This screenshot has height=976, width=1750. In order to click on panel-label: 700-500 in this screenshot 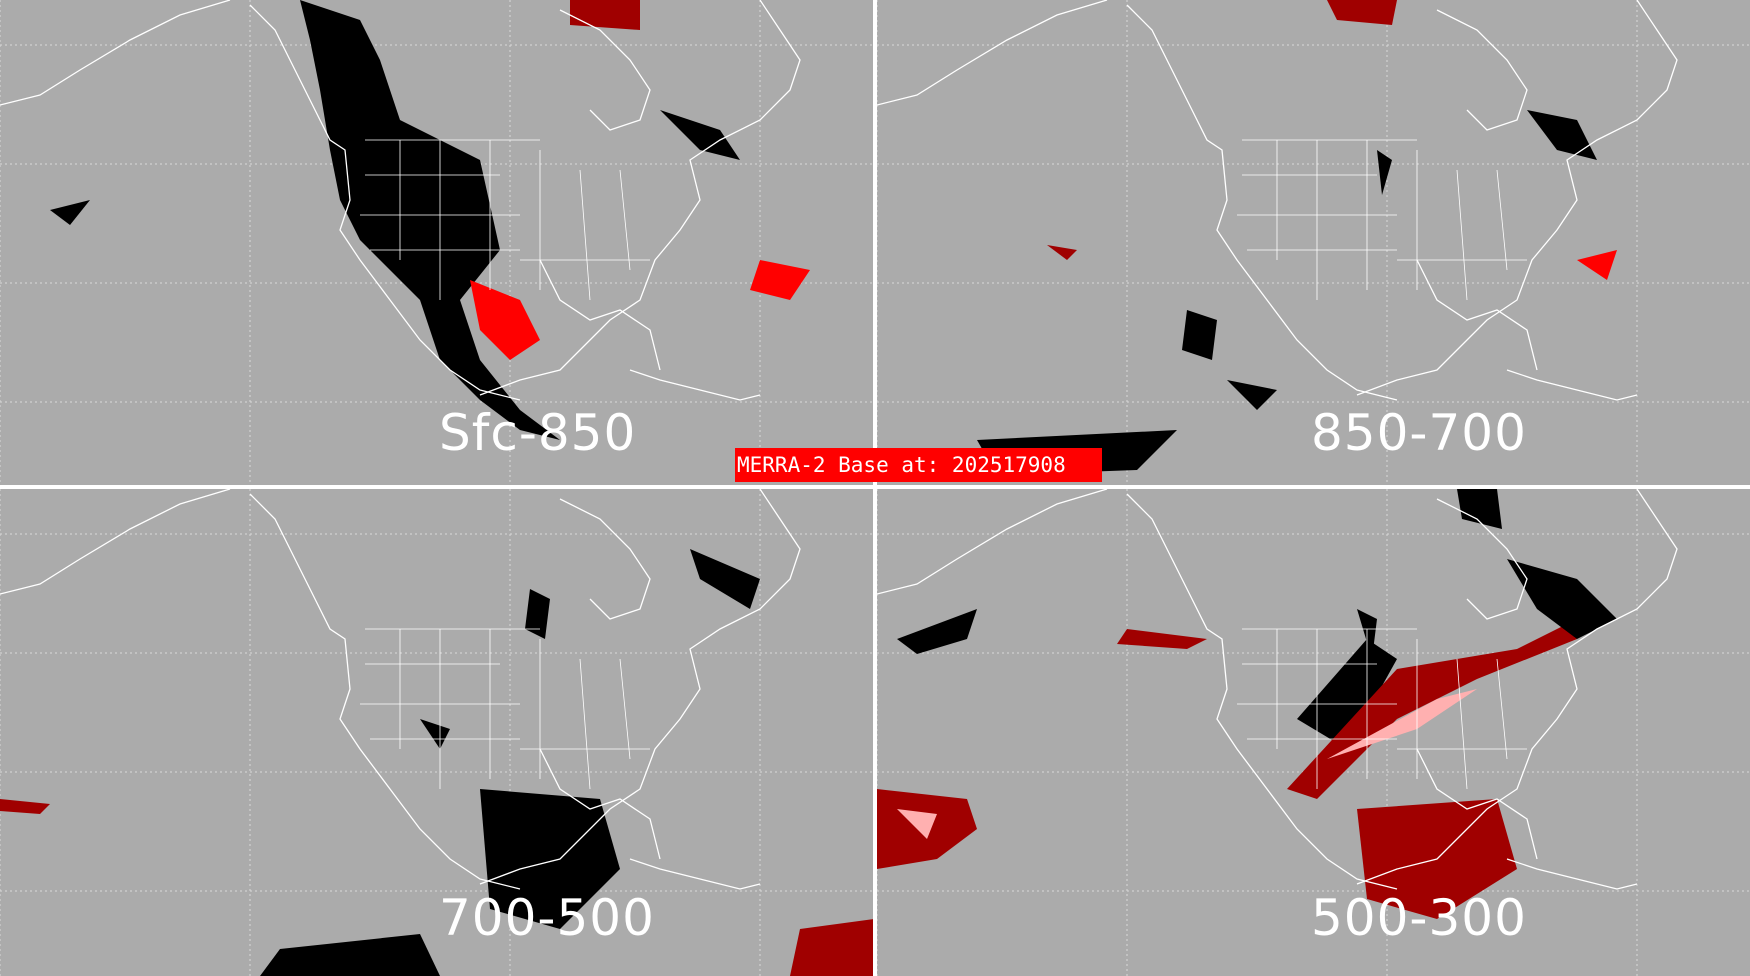, I will do `click(547, 918)`.